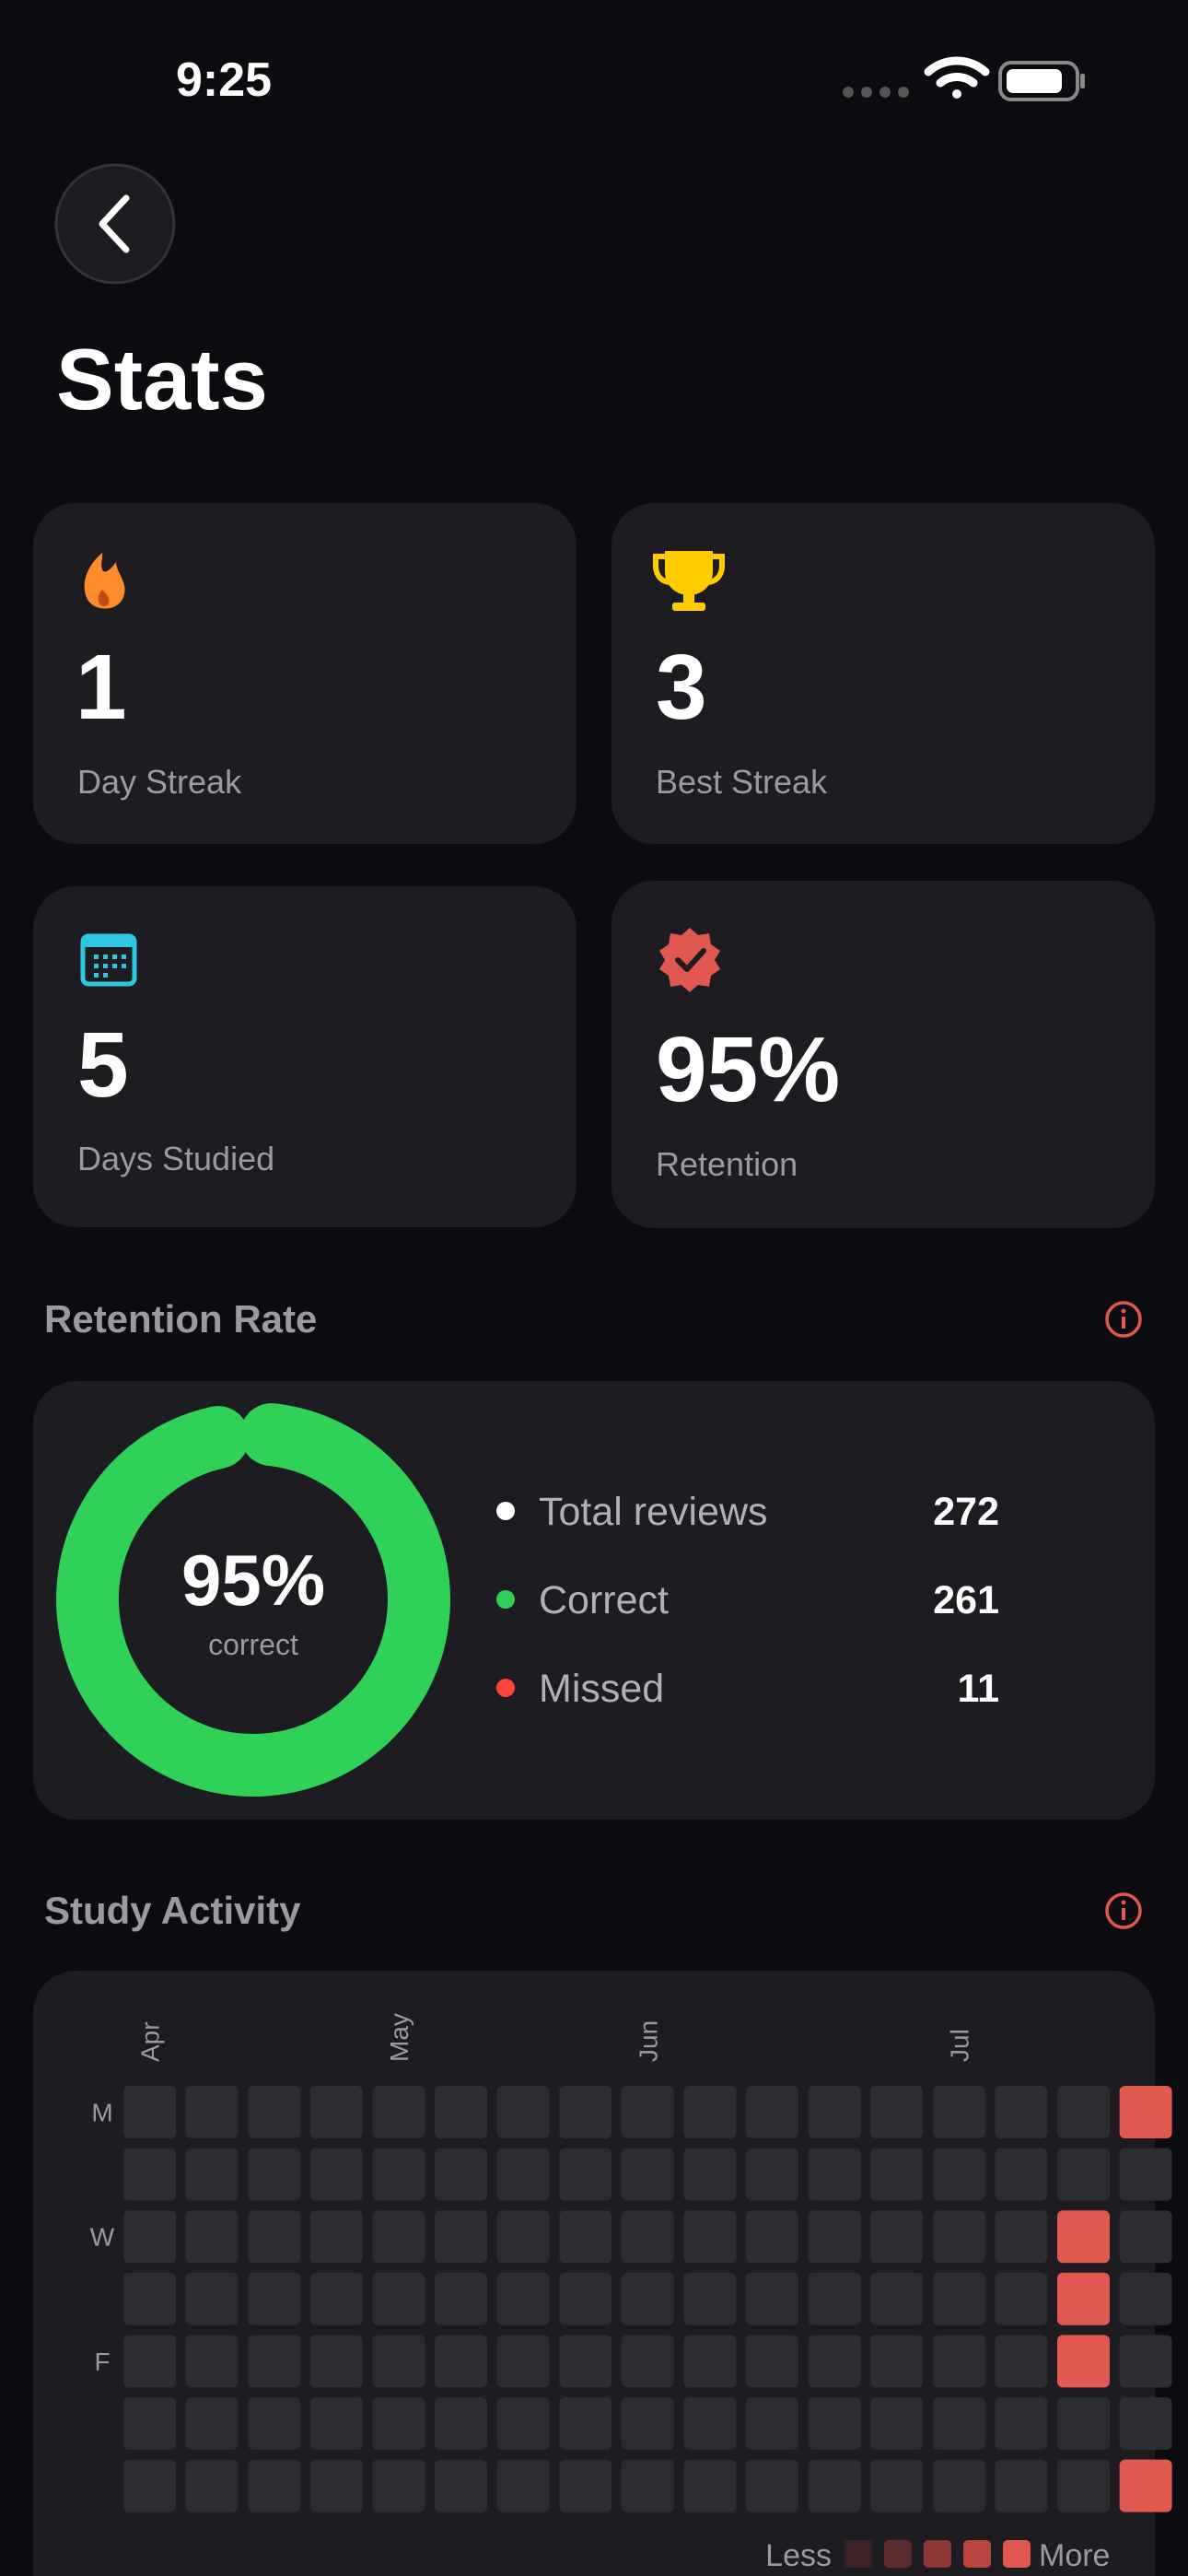 This screenshot has height=2576, width=1188. I want to click on card-value: 3, so click(681, 687).